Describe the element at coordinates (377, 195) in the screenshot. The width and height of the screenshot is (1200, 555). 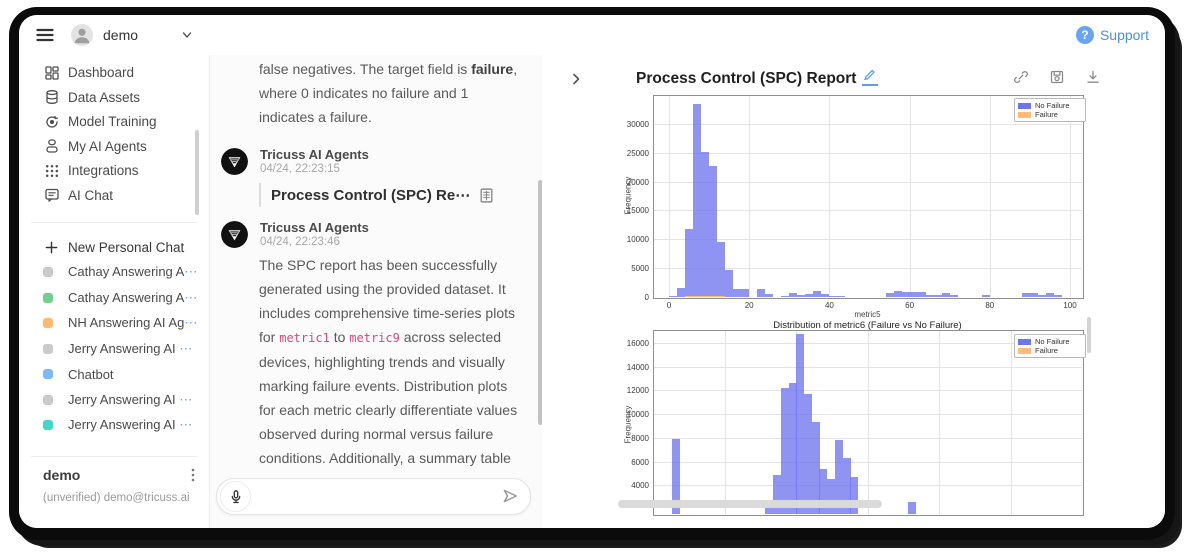
I see `report-attachment: Process Control (SPC) Re⋯` at that location.